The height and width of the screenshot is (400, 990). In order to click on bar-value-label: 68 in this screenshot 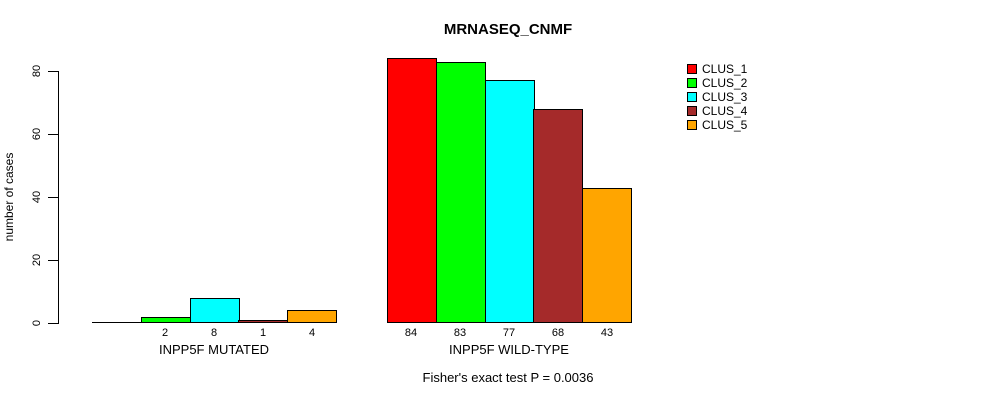, I will do `click(558, 333)`.